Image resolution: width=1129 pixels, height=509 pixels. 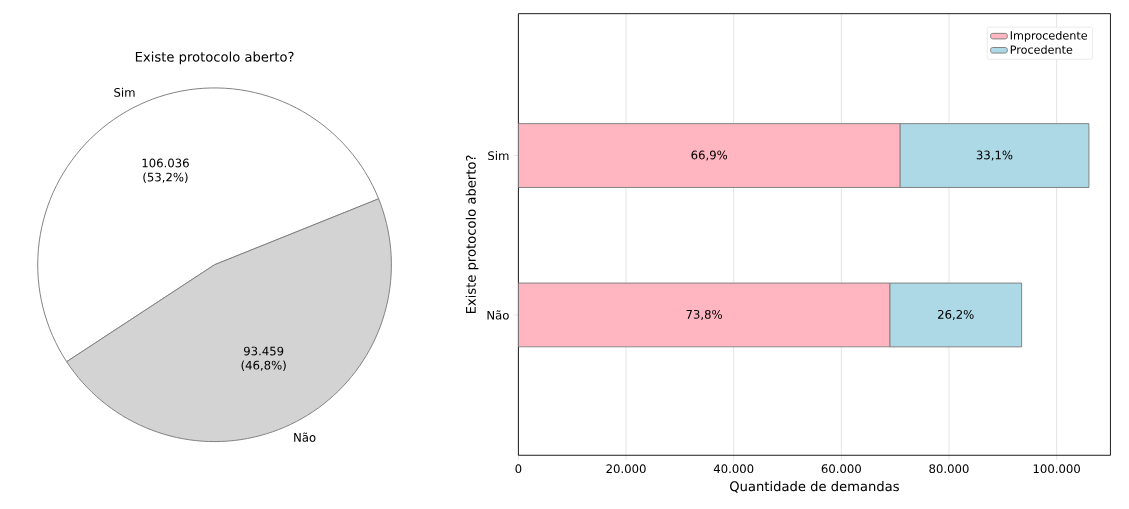 I want to click on annotation: 66,9%, so click(x=709, y=155).